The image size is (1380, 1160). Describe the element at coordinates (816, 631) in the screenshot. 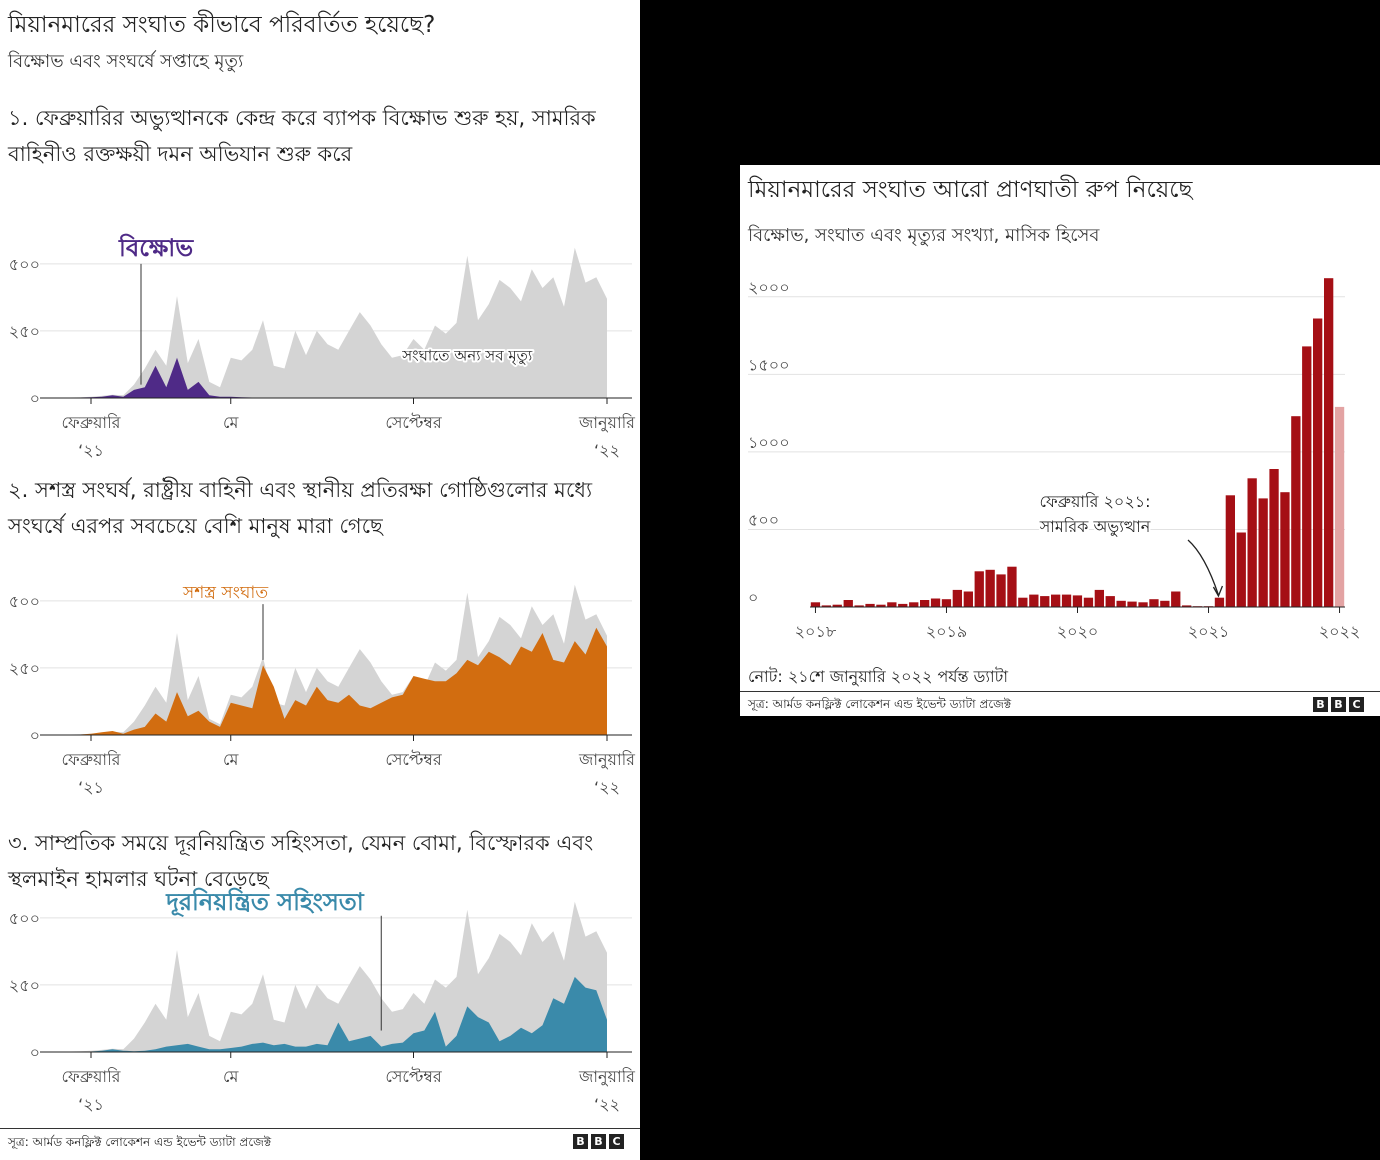

I see `x-tick-label: ২০১৮` at that location.